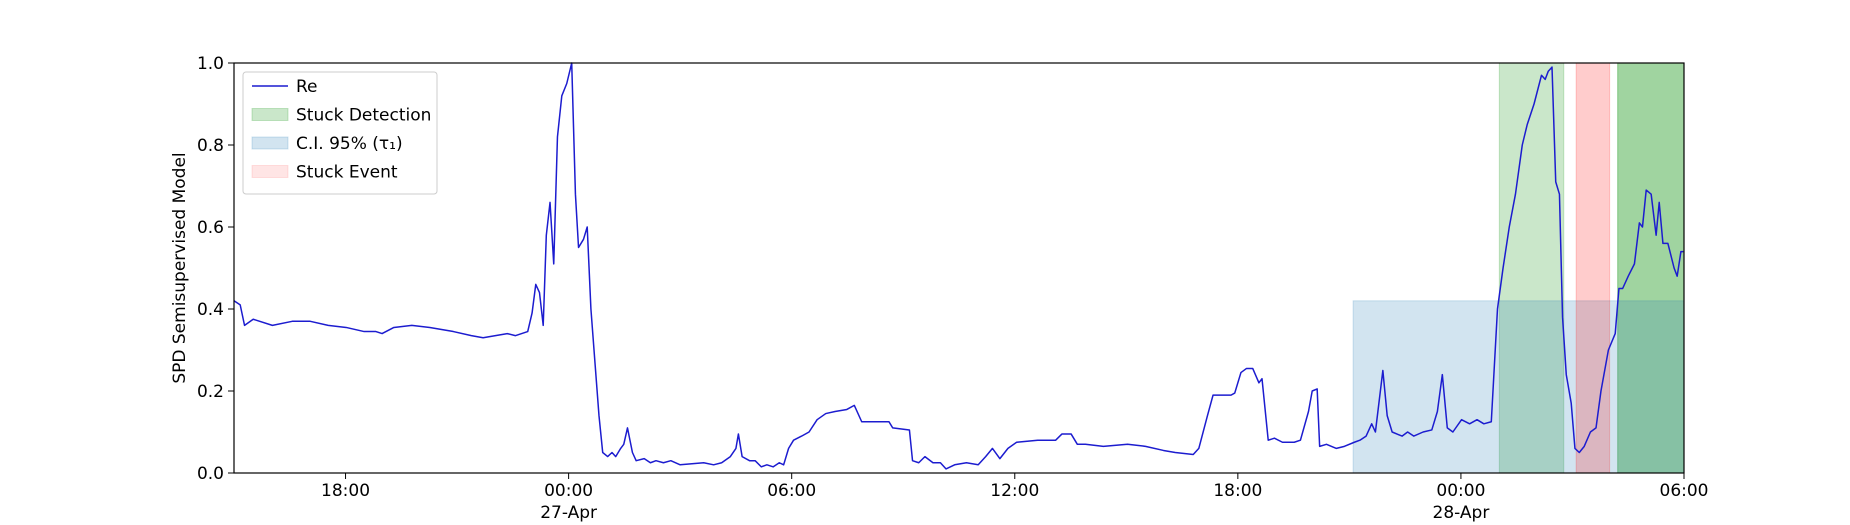 This screenshot has height=525, width=1850. I want to click on legend-label: C.I. 95% (τ₁), so click(349, 144).